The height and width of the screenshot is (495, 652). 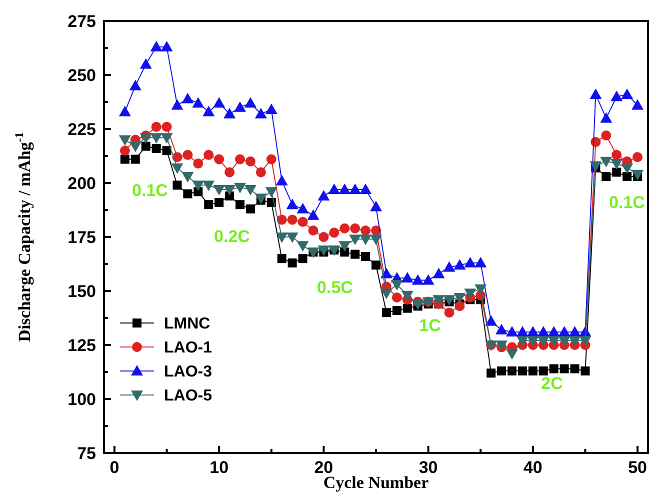 I want to click on legend-label: LAO-3, so click(x=188, y=372).